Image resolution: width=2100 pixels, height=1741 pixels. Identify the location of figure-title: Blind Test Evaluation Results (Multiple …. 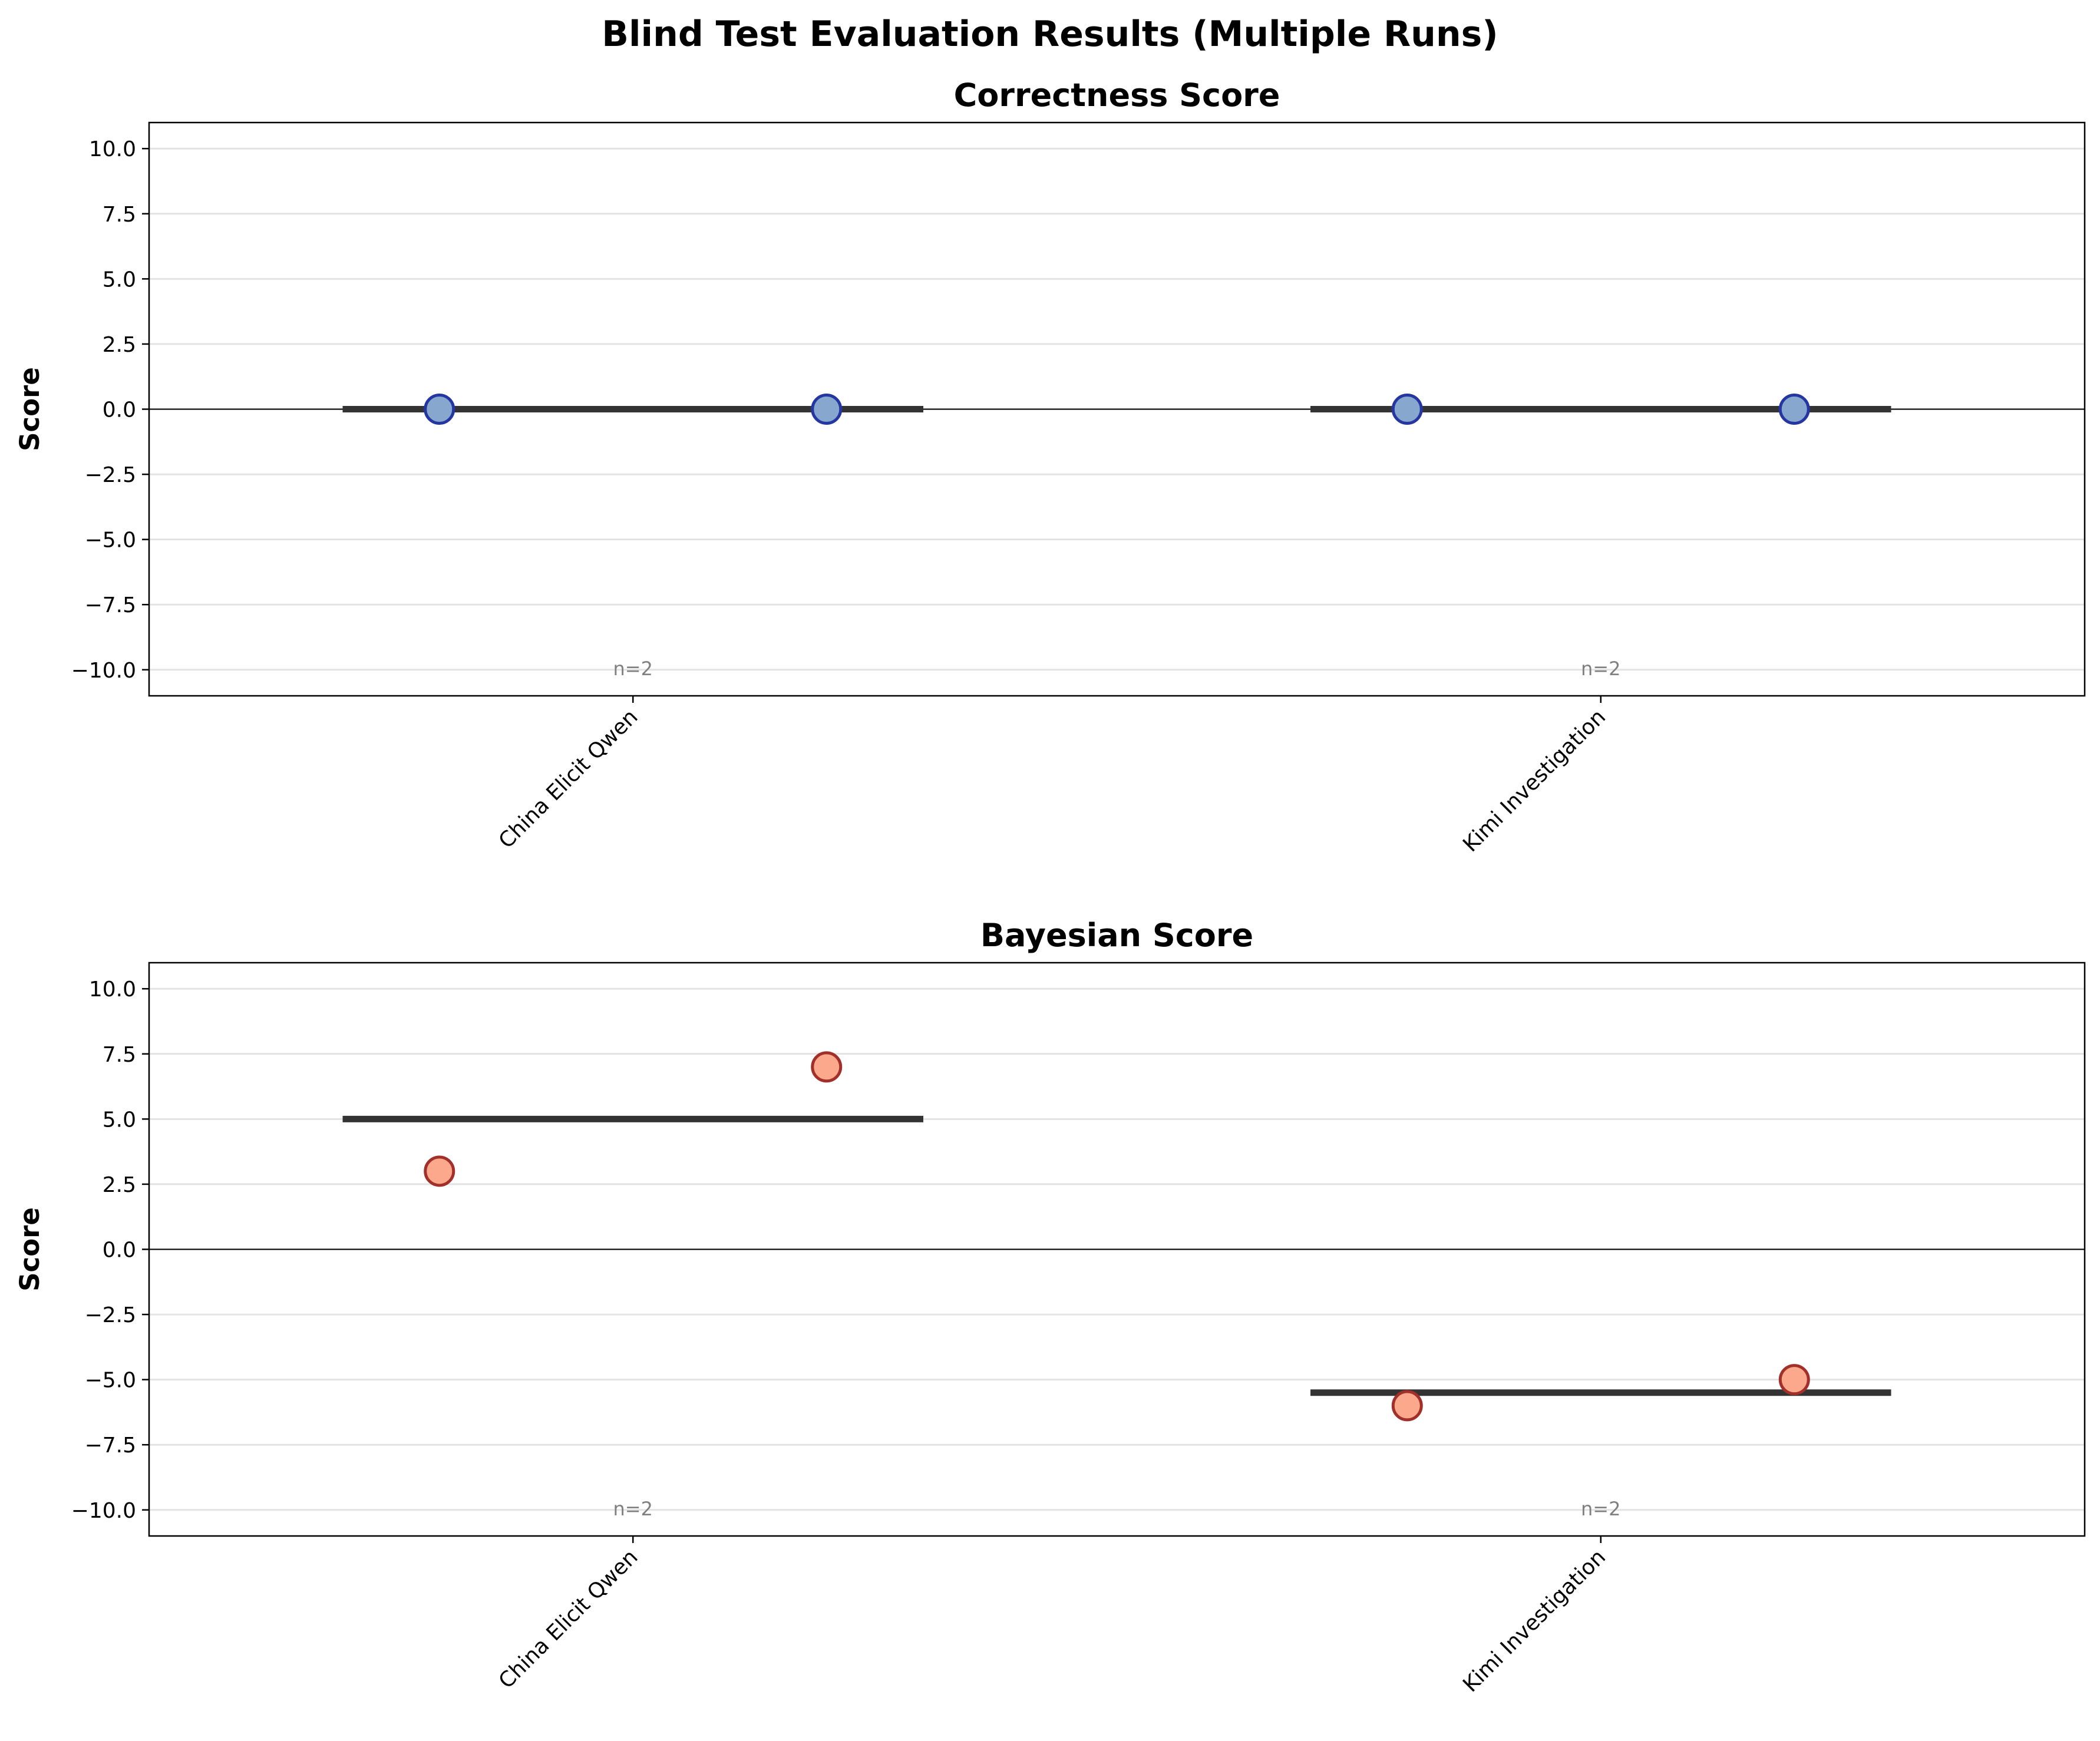
(1050, 34).